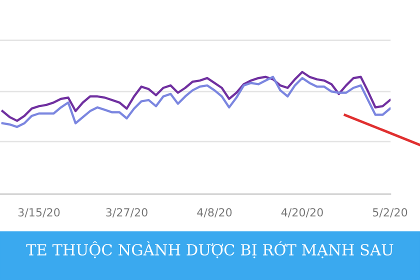 The image size is (420, 280). What do you see at coordinates (127, 213) in the screenshot?
I see `x-tick-label: 3/27/20` at bounding box center [127, 213].